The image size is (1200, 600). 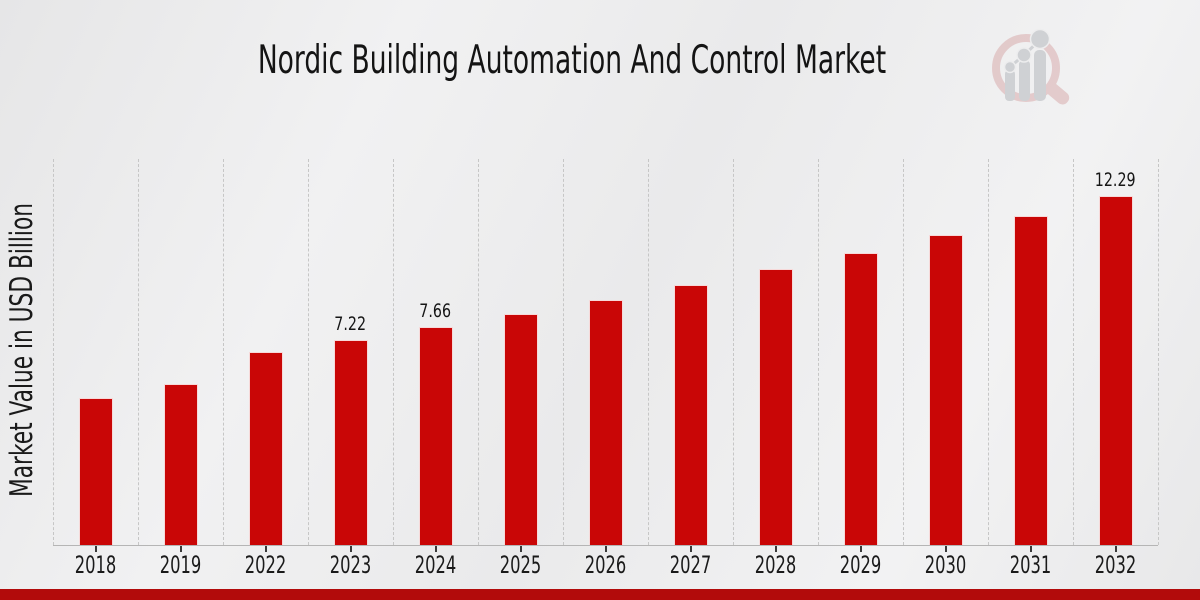 I want to click on x-tick-label-text: 2025, so click(x=520, y=565).